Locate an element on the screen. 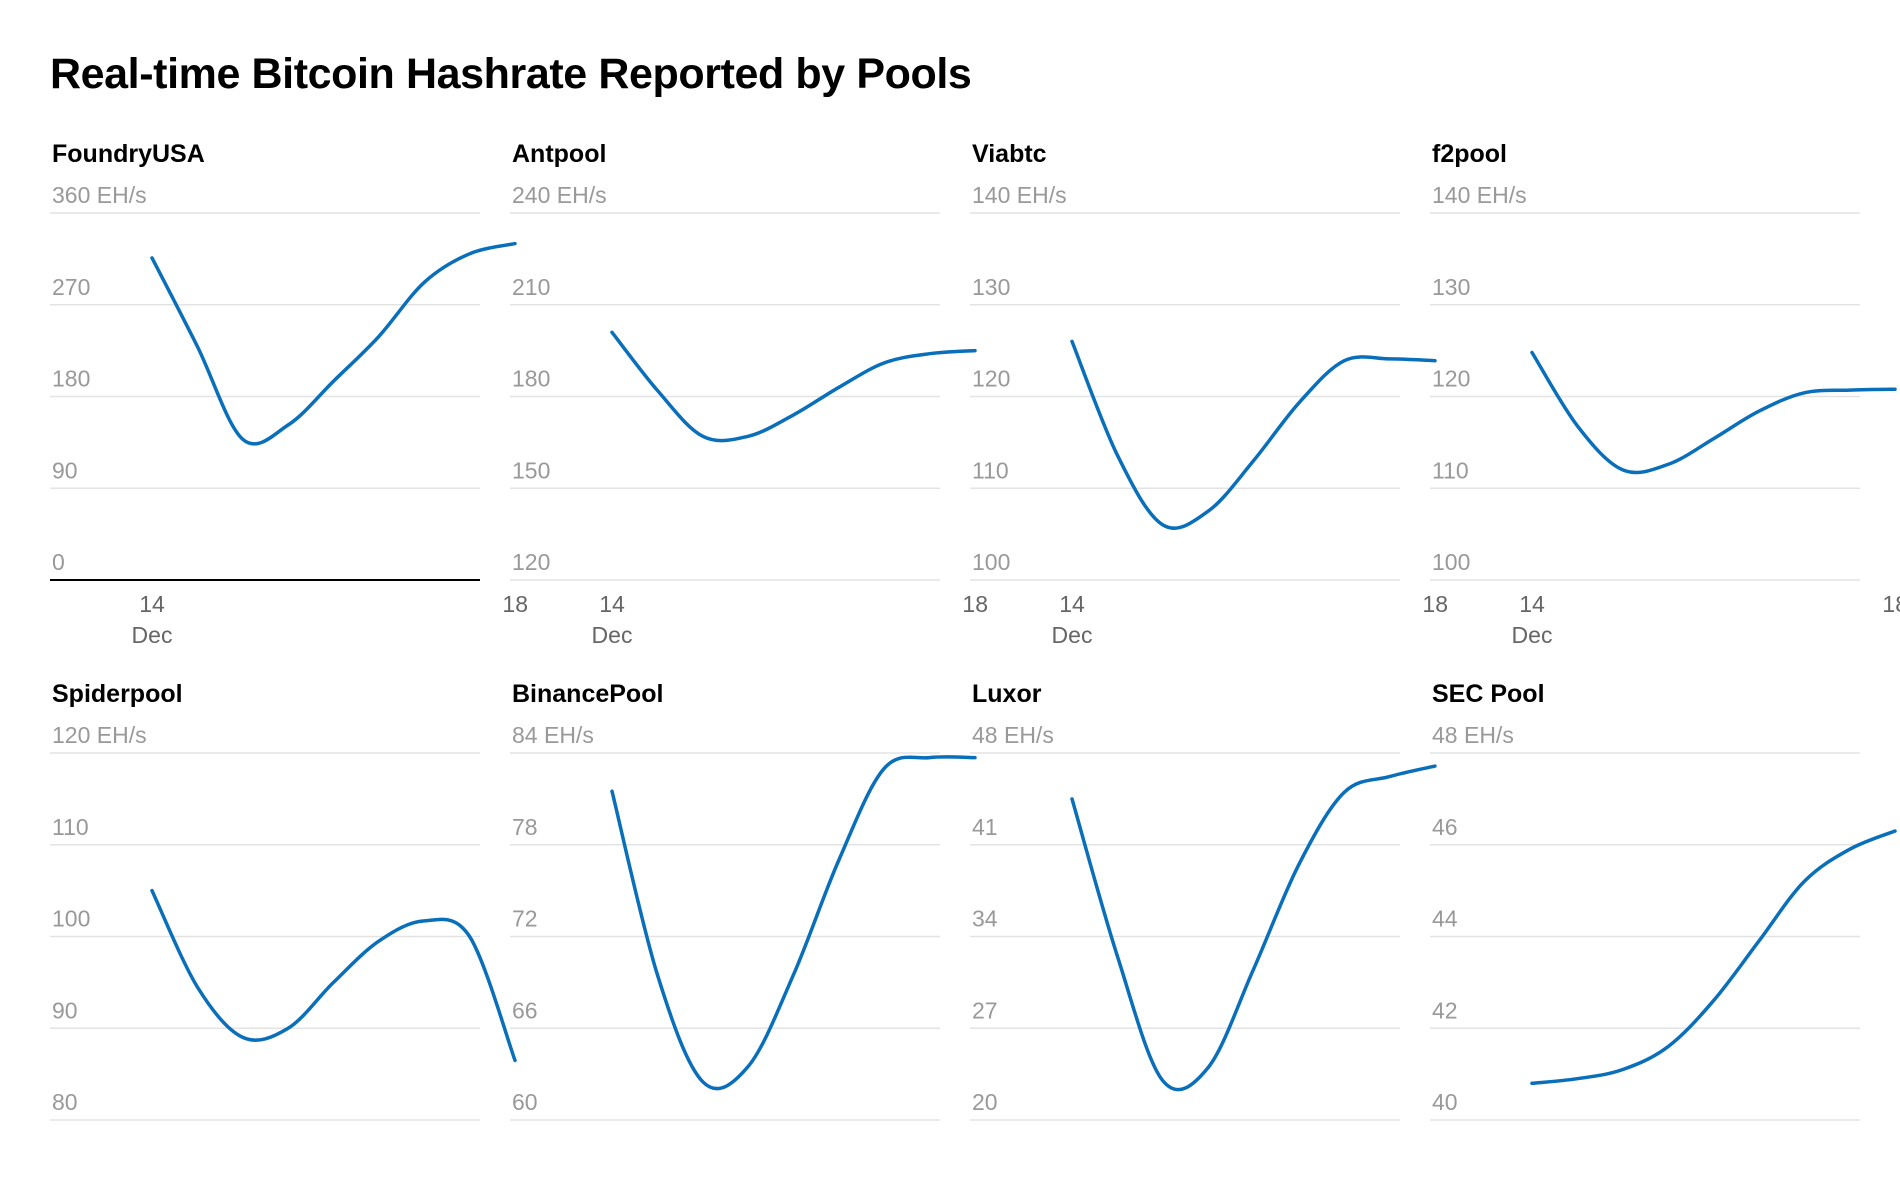  hashrate-chart: 80 90 100 110 120 EH/s is located at coordinates (283, 921).